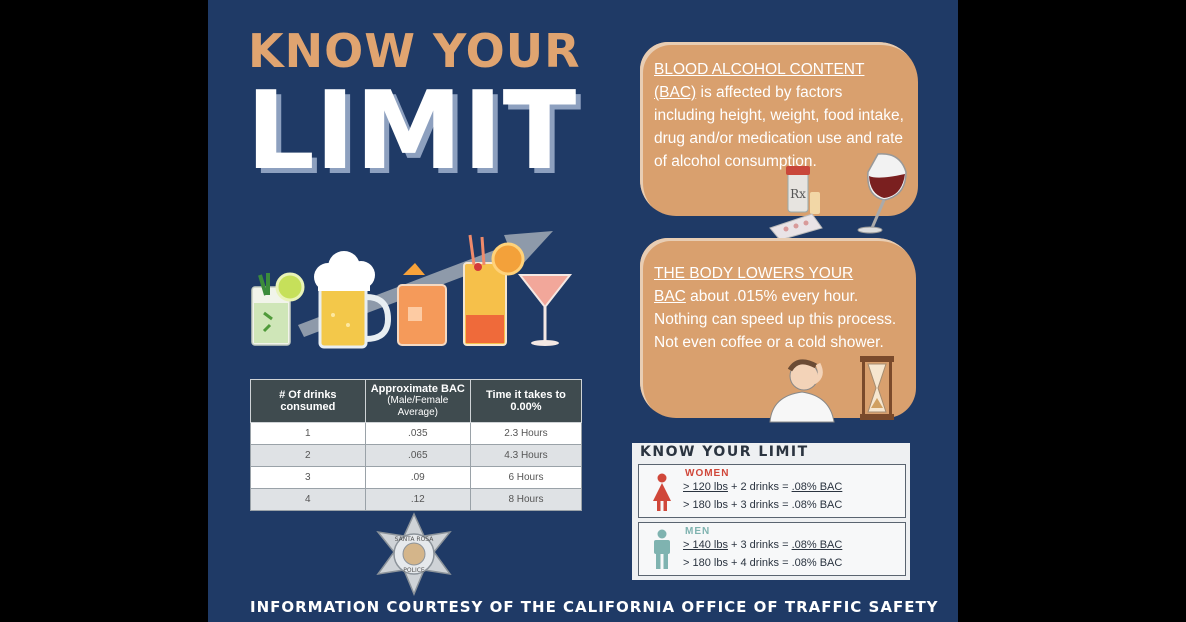 The width and height of the screenshot is (1186, 622). What do you see at coordinates (417, 389) in the screenshot?
I see `header-approx-bac-main: Approximate BAC` at bounding box center [417, 389].